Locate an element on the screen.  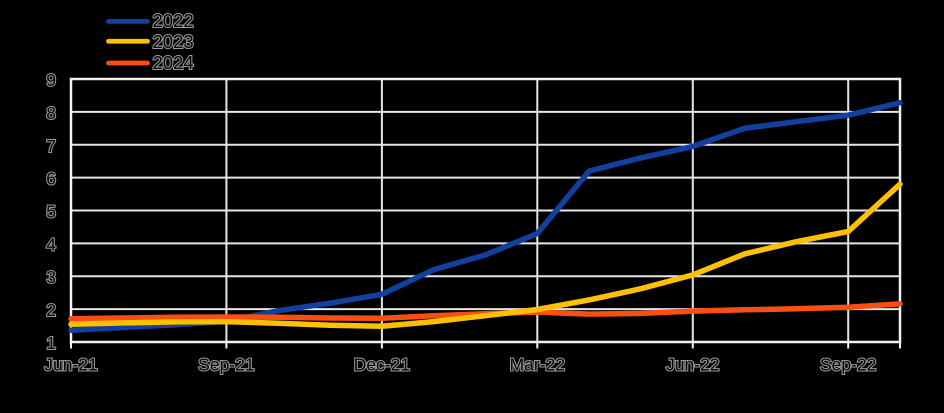
svg-text: Mar-22 is located at coordinates (537, 365).